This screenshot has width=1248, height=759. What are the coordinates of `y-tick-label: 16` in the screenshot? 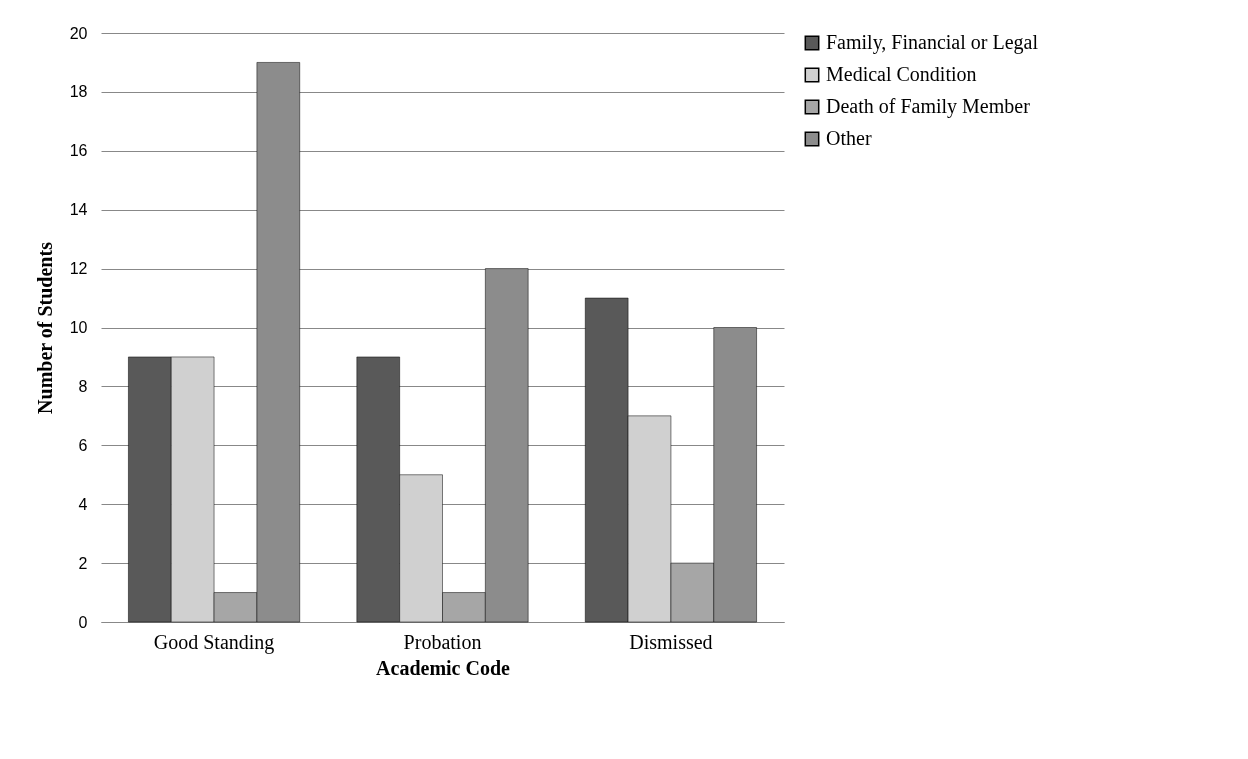 It's located at (78, 151).